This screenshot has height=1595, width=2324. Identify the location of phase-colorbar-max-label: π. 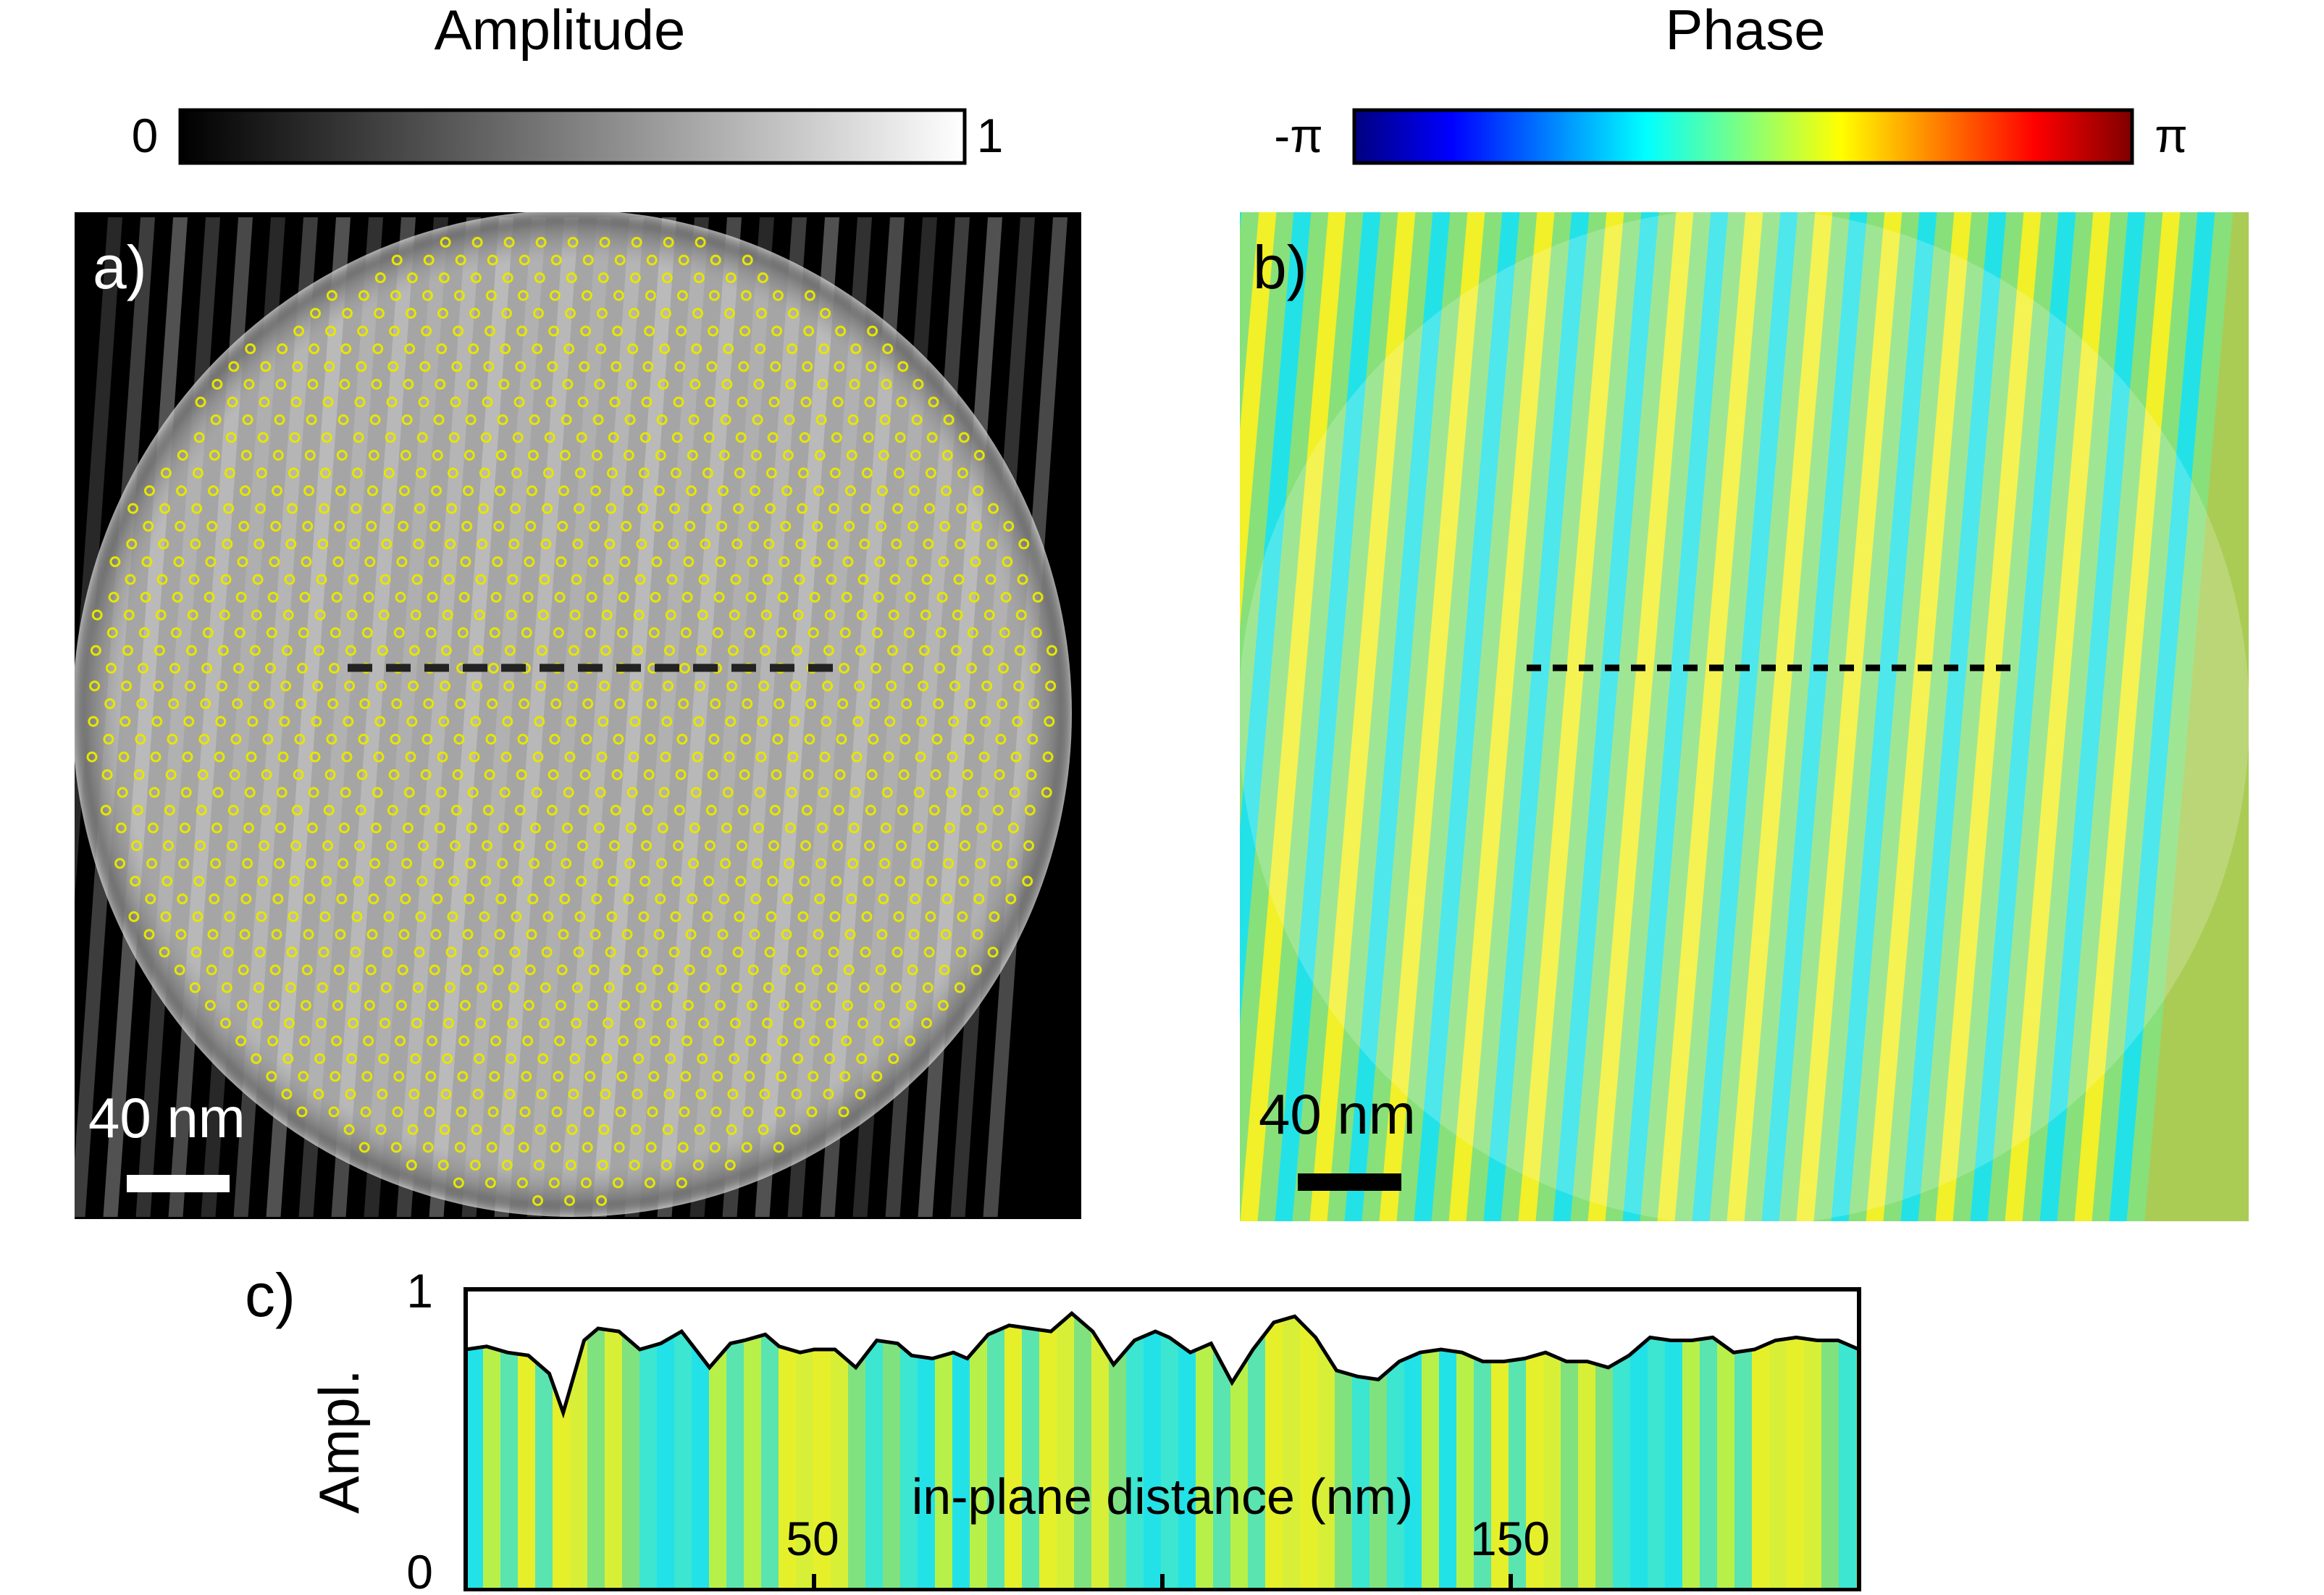
(2171, 135).